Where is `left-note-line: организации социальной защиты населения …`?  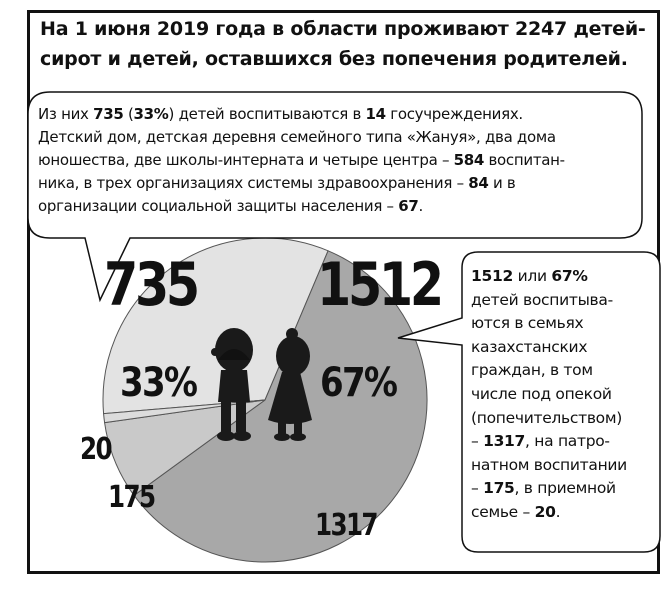 left-note-line: организации социальной защиты населения … is located at coordinates (230, 206).